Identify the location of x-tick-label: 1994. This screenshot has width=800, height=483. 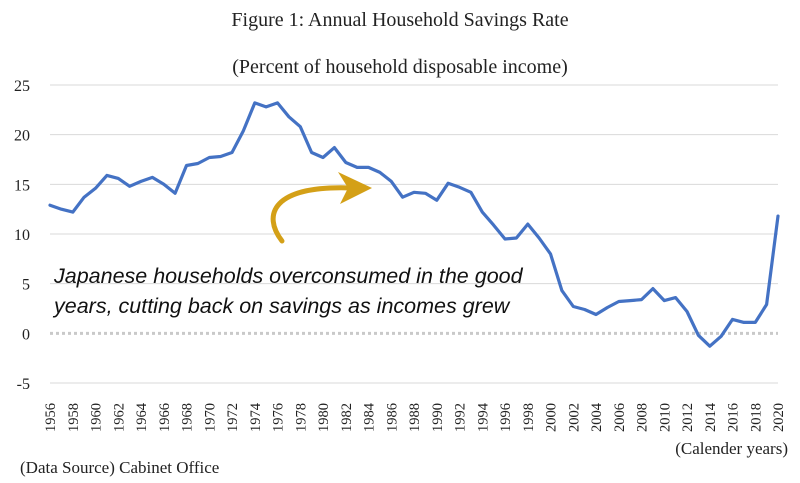
(483, 417).